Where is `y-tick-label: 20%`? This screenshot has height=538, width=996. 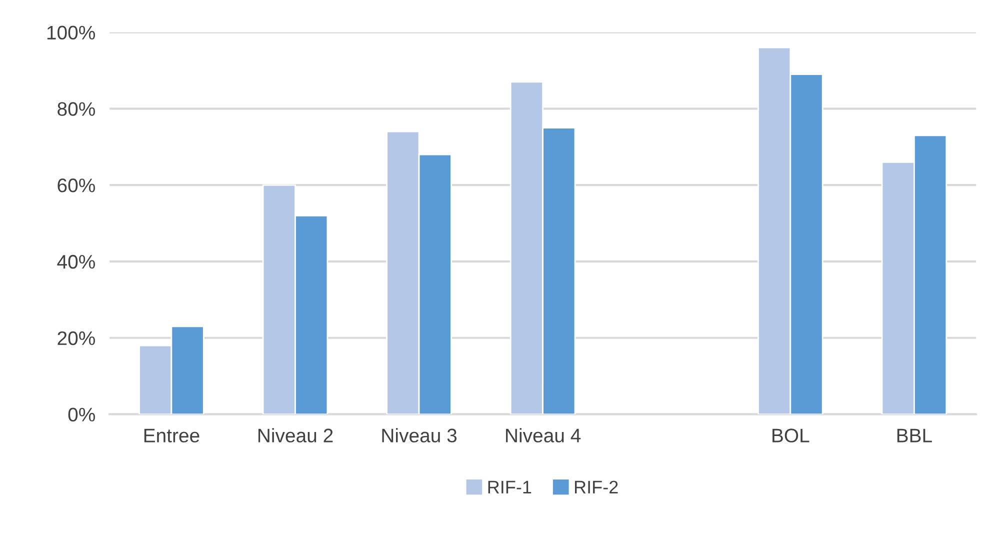 y-tick-label: 20% is located at coordinates (76, 338).